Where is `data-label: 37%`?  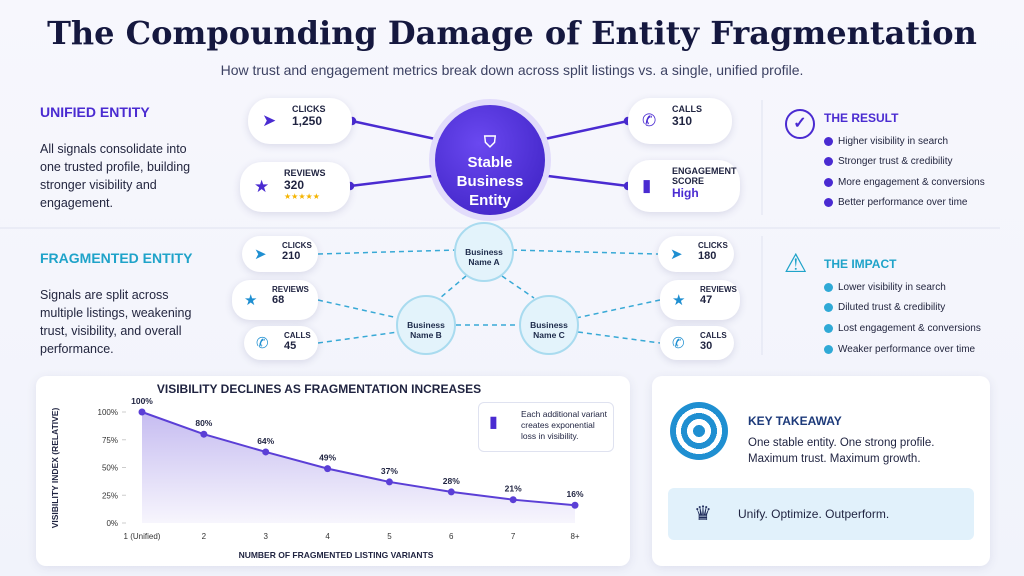
data-label: 37% is located at coordinates (389, 471).